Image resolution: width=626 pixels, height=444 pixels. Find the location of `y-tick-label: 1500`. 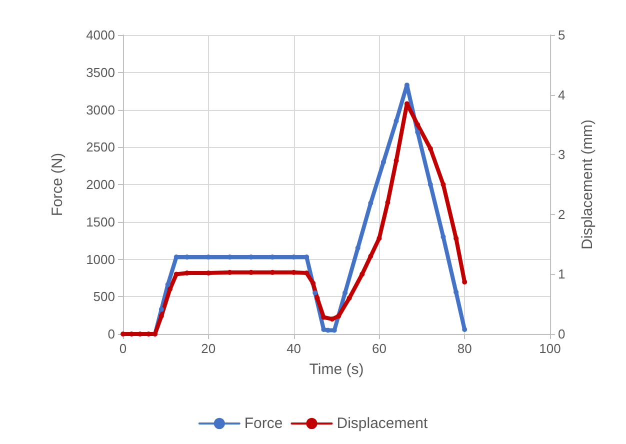

y-tick-label: 1500 is located at coordinates (100, 222).